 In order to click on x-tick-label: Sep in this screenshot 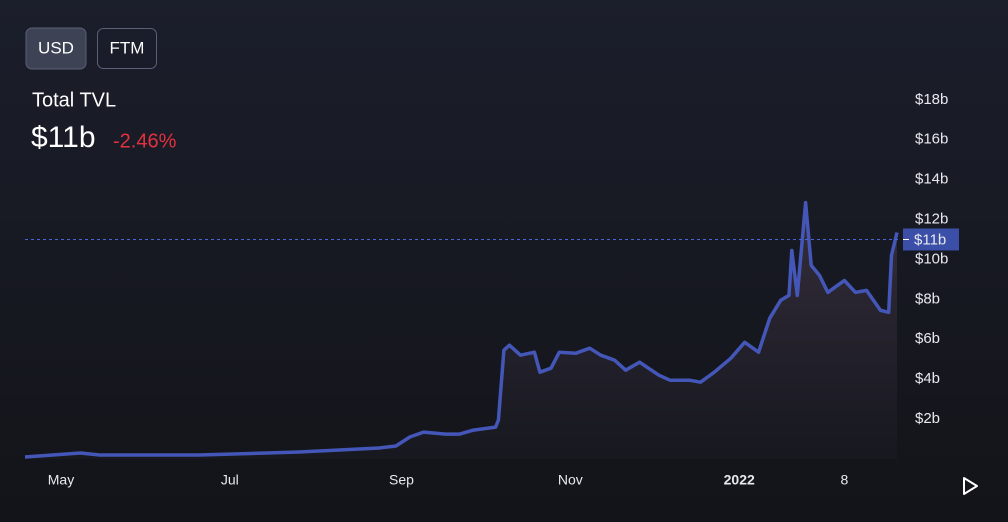, I will do `click(401, 480)`.